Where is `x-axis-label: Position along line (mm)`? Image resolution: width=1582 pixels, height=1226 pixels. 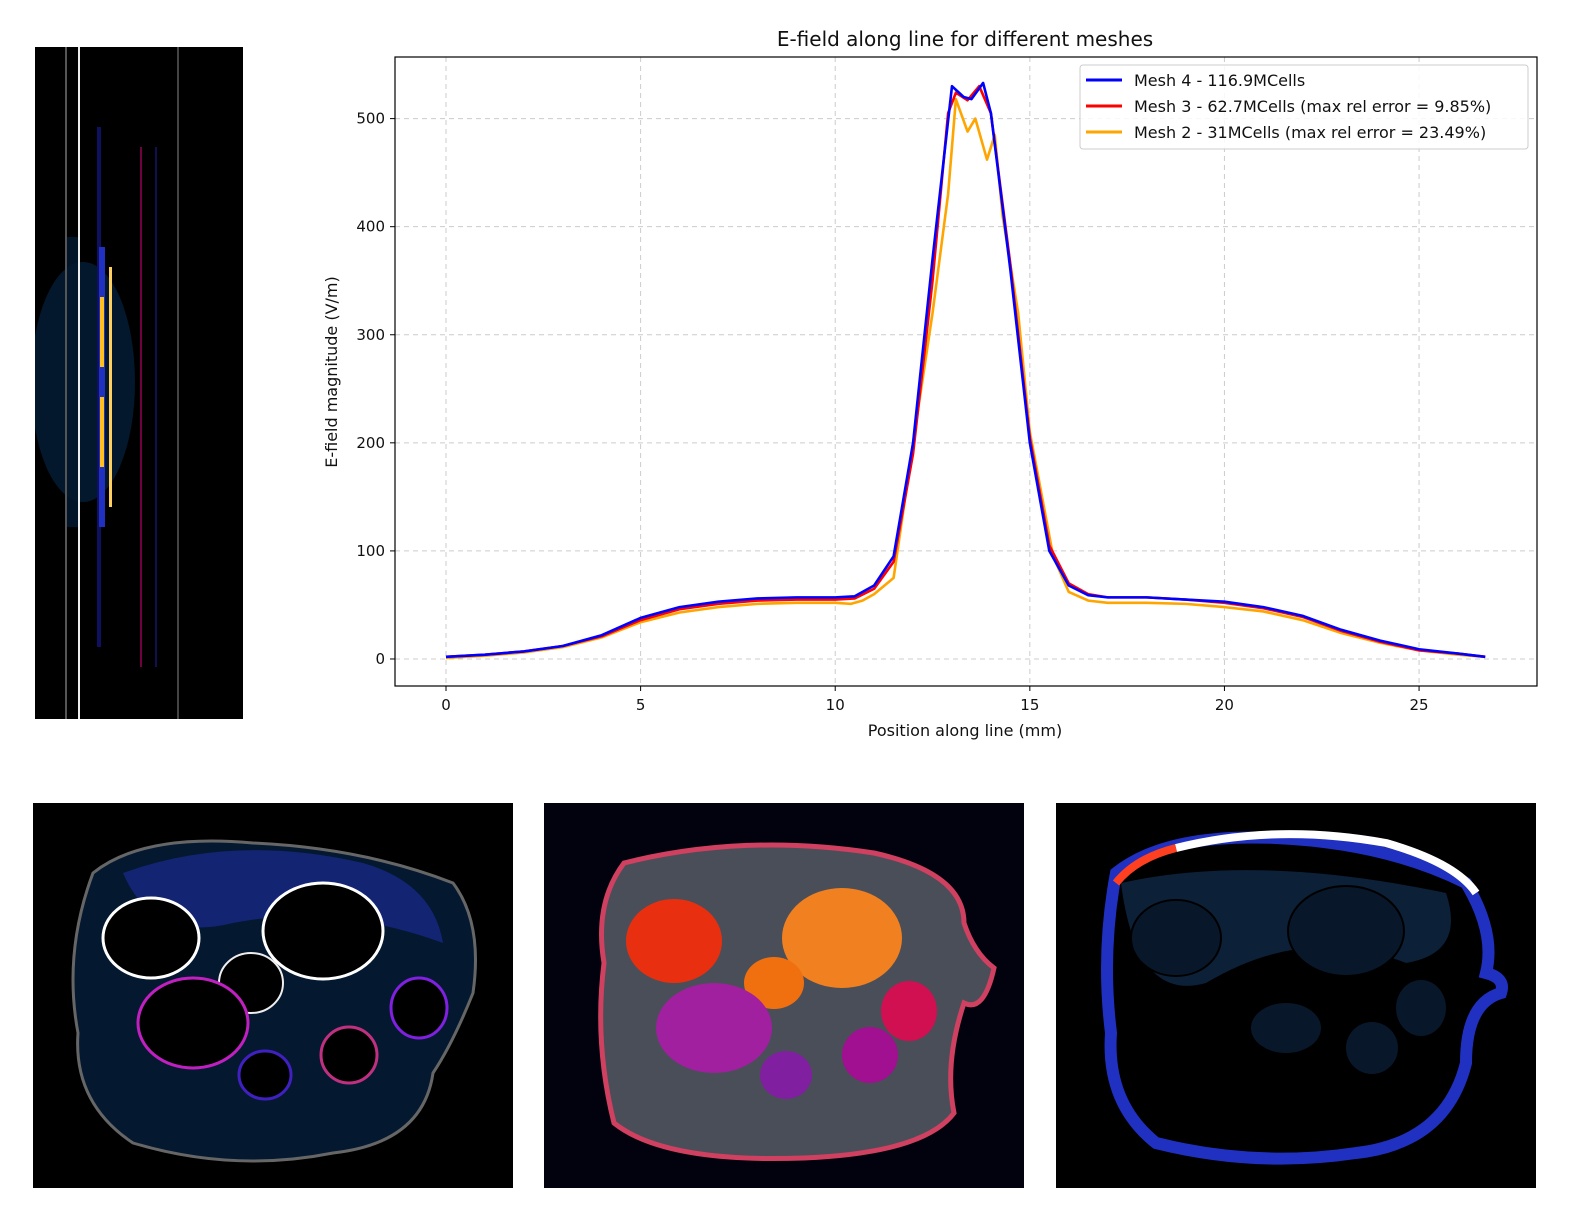 x-axis-label: Position along line (mm) is located at coordinates (965, 730).